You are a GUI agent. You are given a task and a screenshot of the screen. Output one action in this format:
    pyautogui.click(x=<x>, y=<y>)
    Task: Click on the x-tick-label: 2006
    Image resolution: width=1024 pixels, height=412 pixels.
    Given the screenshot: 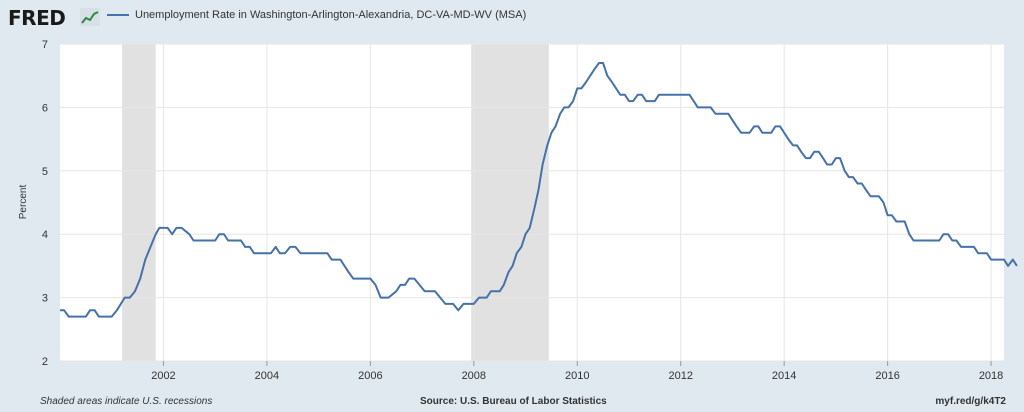 What is the action you would take?
    pyautogui.click(x=370, y=376)
    